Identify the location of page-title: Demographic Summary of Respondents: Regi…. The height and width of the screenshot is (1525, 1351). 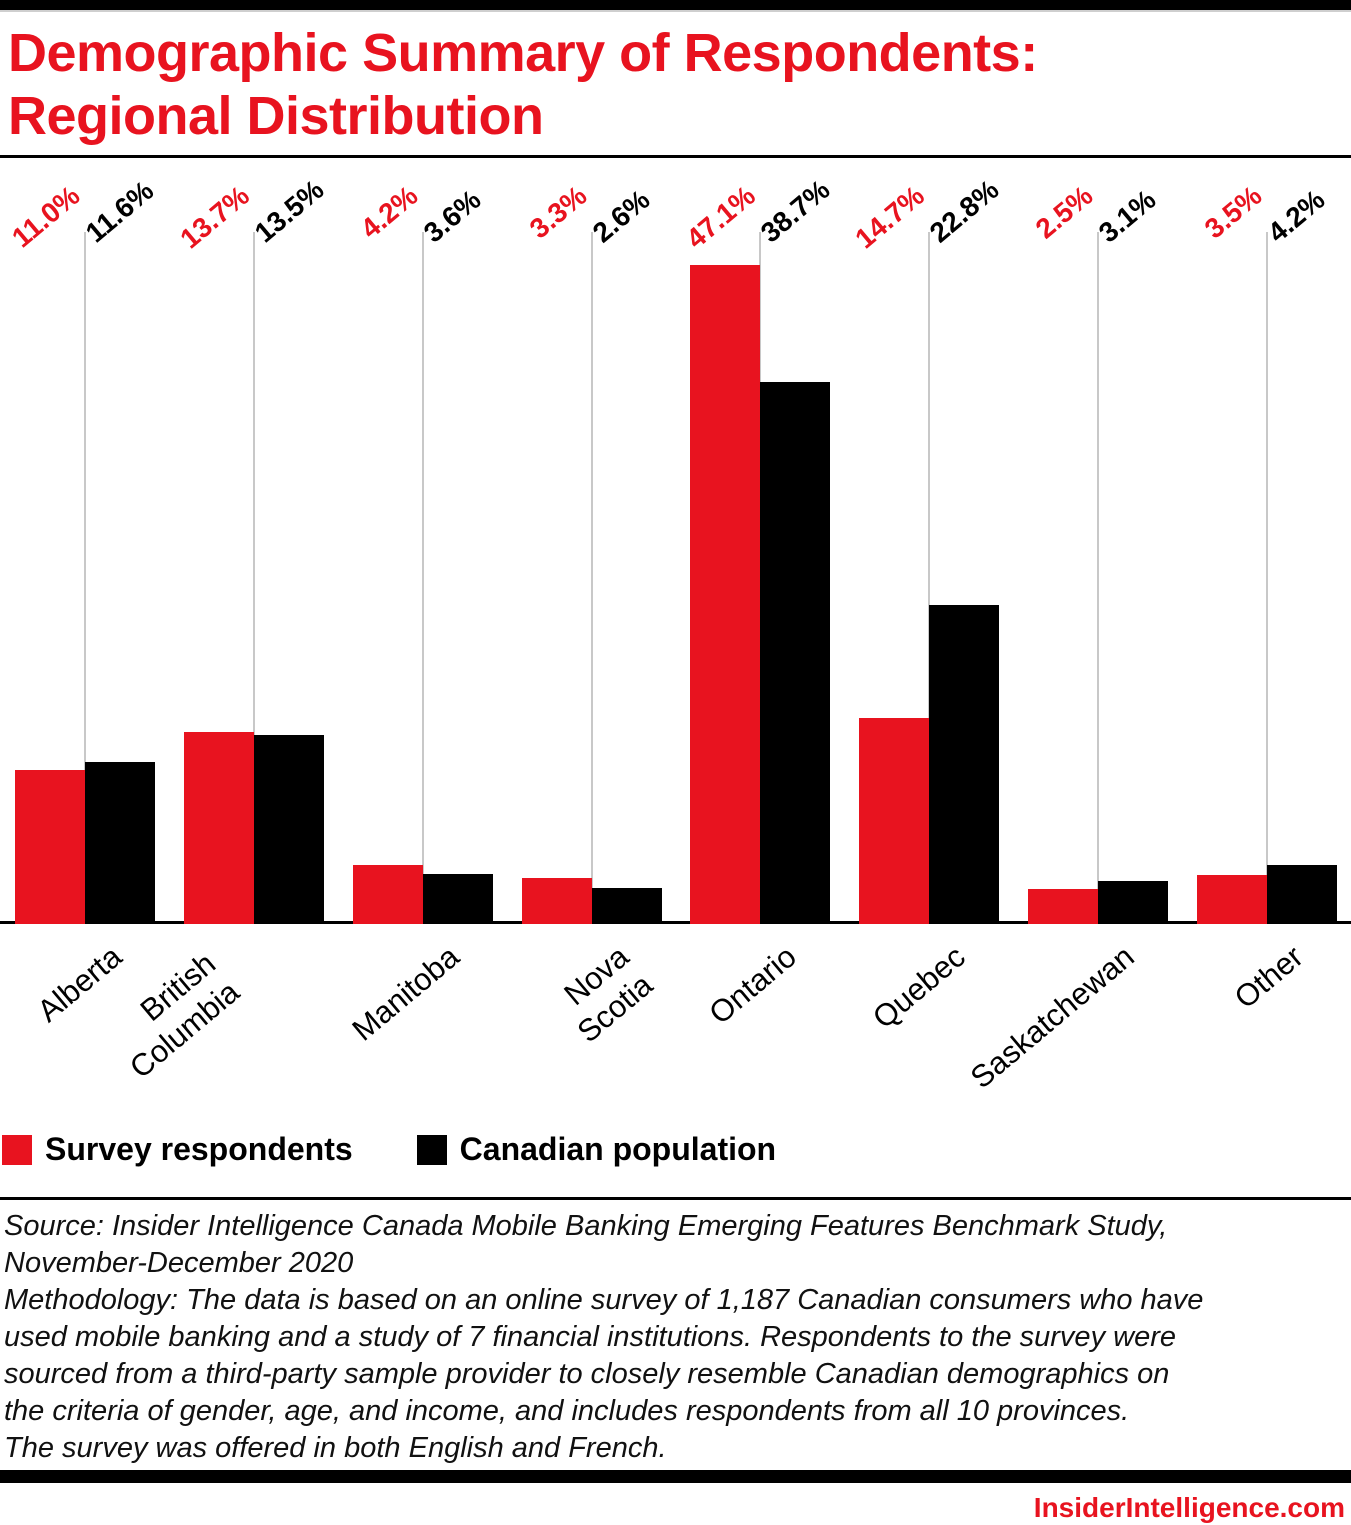
(673, 85).